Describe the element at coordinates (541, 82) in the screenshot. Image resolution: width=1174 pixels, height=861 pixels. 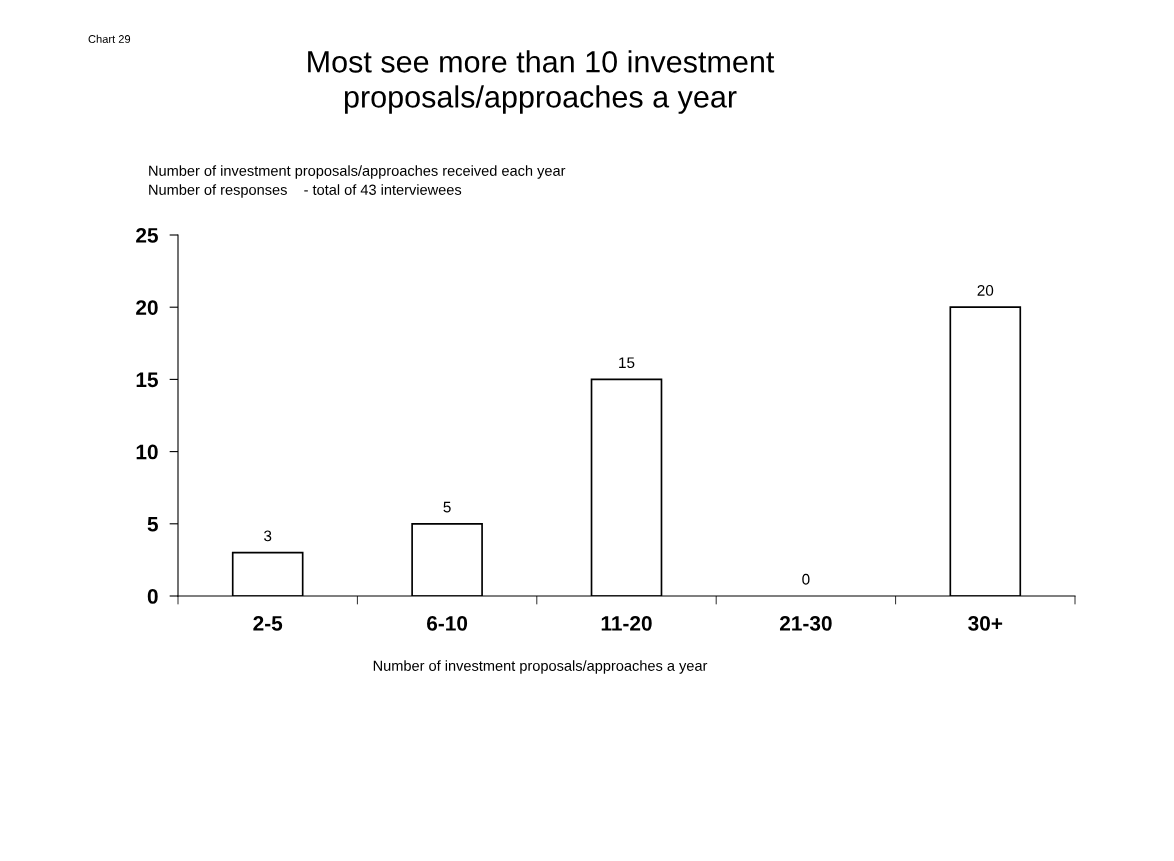
I see `chart-title: Most see more than 10 investment proposals/approaches a year` at that location.